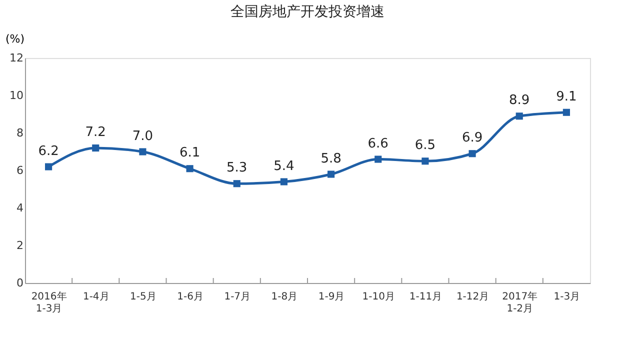 This screenshot has width=640, height=348. Describe the element at coordinates (237, 297) in the screenshot. I see `x-tick-label: 1-7月` at that location.